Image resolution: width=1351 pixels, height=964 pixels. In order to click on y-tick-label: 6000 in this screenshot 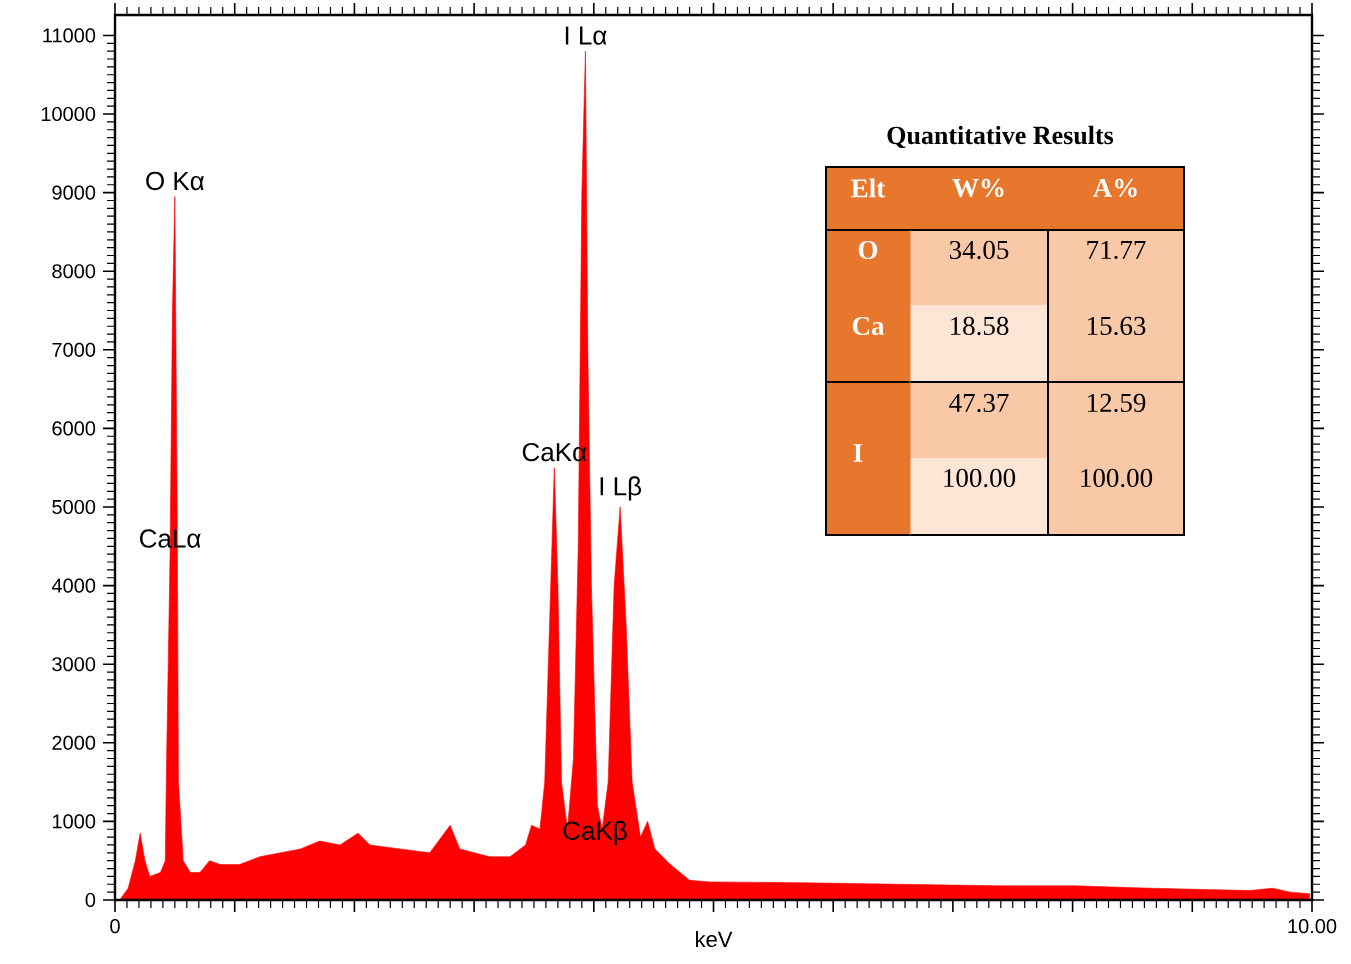, I will do `click(74, 428)`.